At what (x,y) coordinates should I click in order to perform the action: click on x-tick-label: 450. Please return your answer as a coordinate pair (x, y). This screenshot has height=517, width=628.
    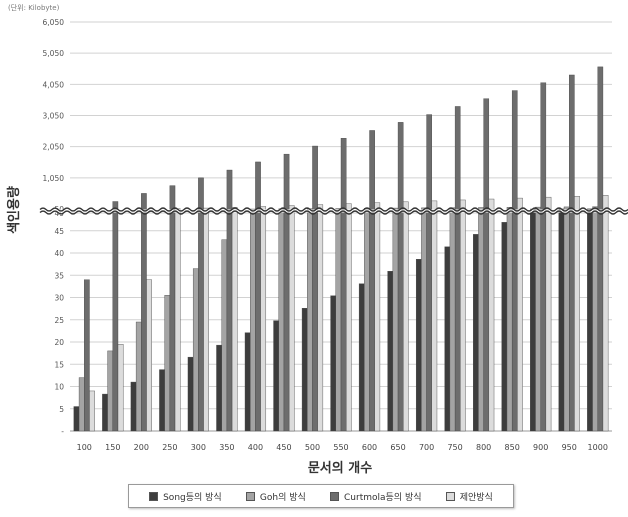
    Looking at the image, I should click on (283, 447).